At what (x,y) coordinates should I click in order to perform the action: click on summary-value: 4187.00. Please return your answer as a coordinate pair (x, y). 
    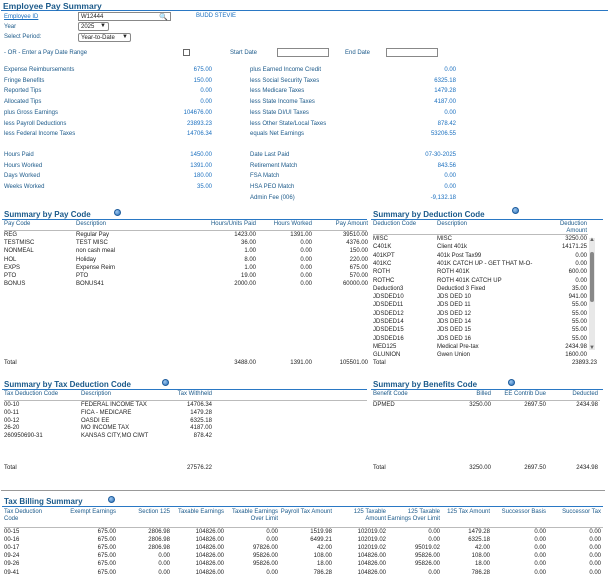
    Looking at the image, I should click on (445, 102).